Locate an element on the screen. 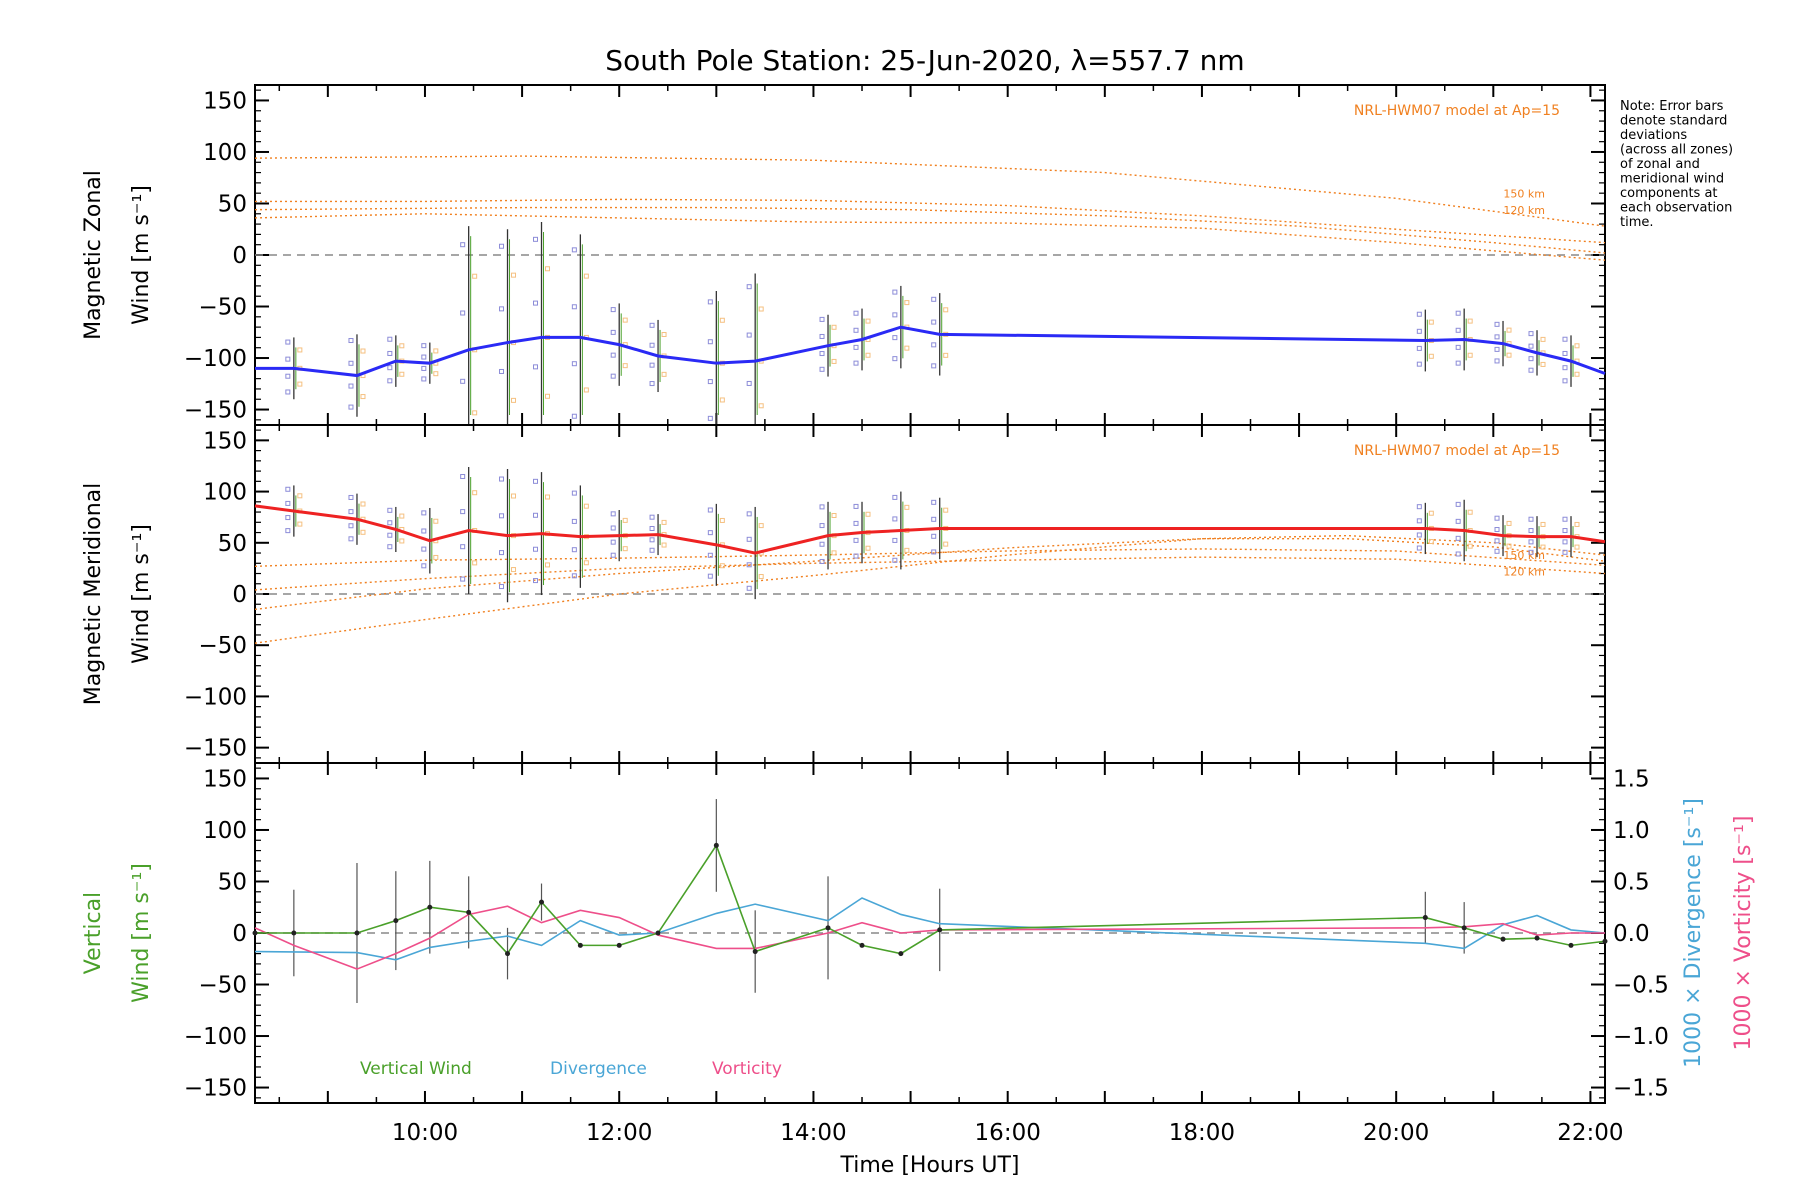  y-tick-label: 50 is located at coordinates (232, 882).